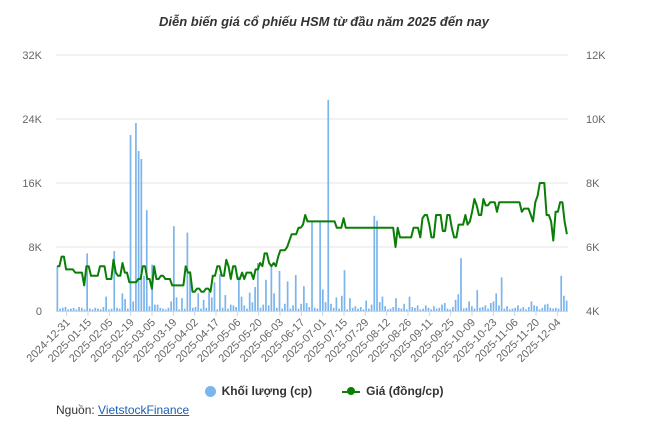 This screenshot has height=433, width=648. I want to click on y-left-tick-label: 8K, so click(36, 248).